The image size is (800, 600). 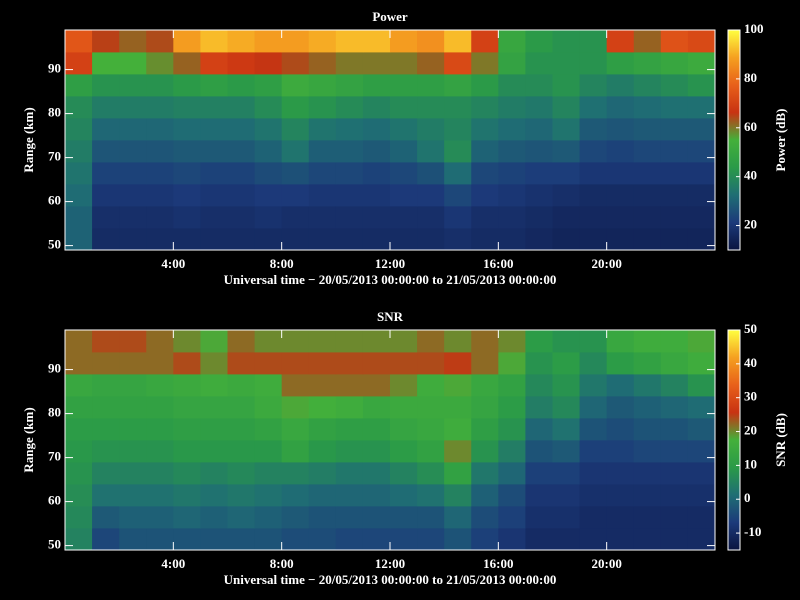 What do you see at coordinates (173, 263) in the screenshot?
I see `x-tick-label: 4:00` at bounding box center [173, 263].